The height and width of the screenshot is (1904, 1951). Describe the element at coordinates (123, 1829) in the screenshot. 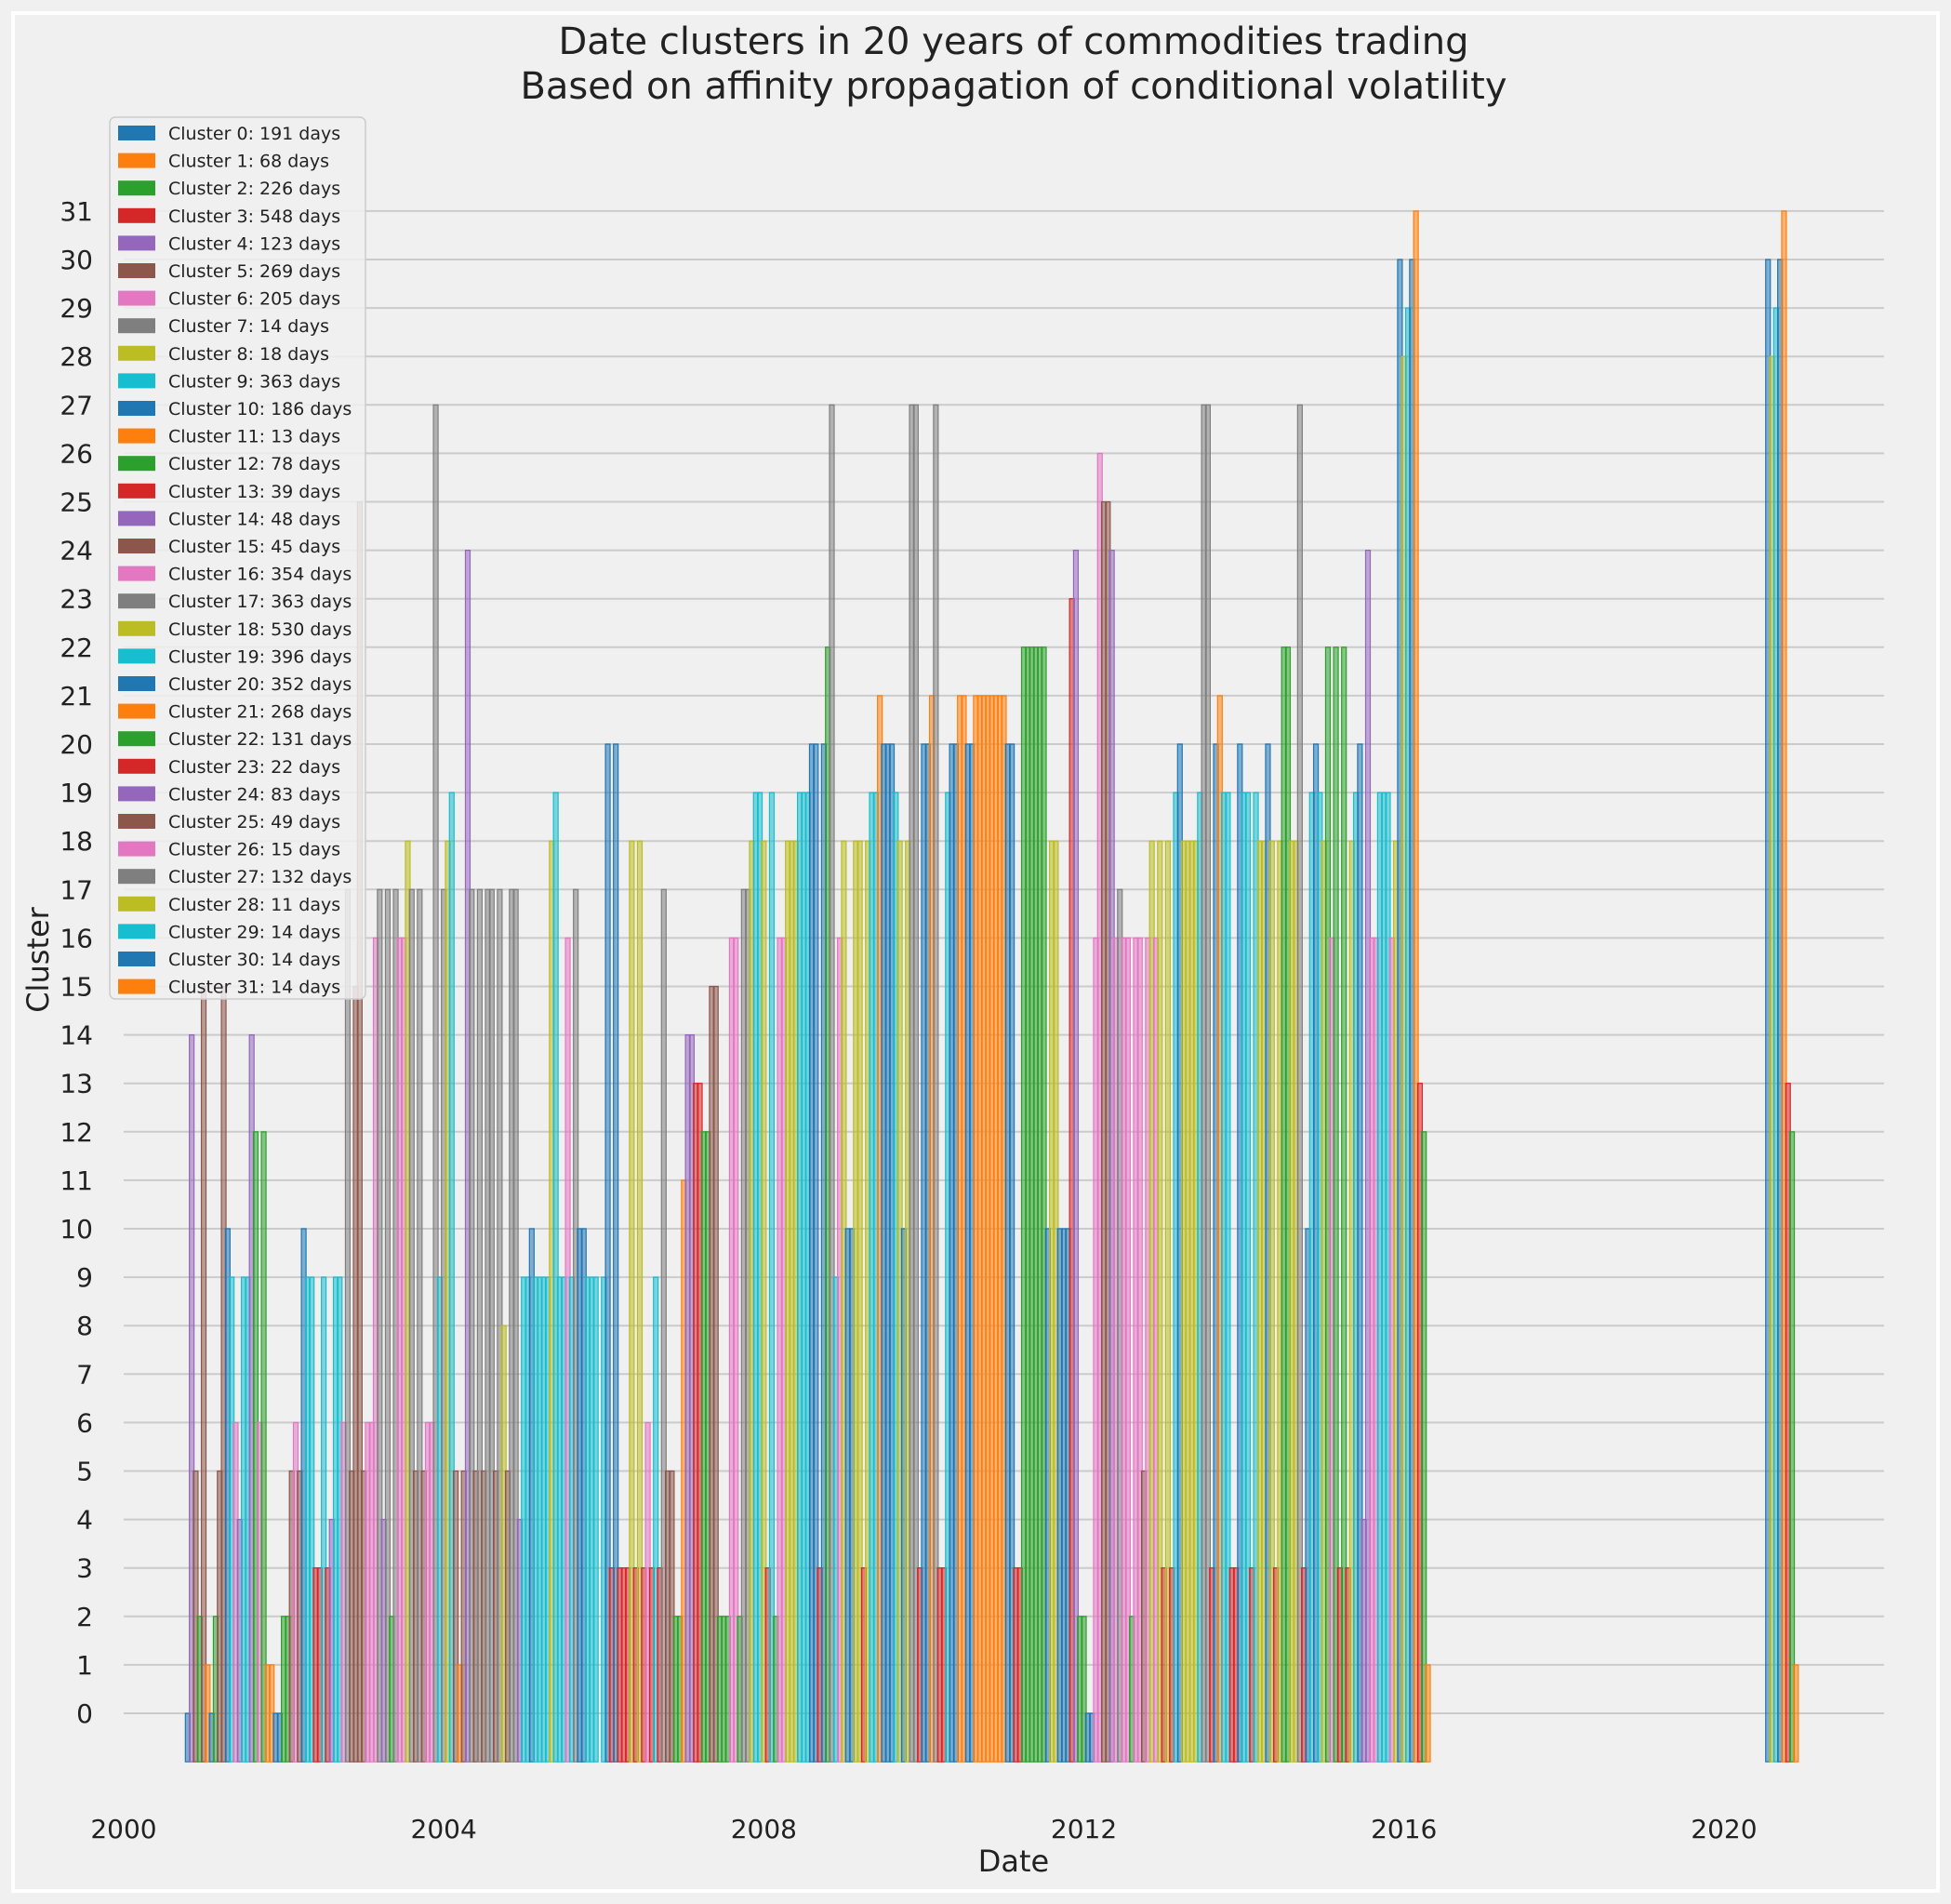

I see `x-tick-label: 2000` at that location.